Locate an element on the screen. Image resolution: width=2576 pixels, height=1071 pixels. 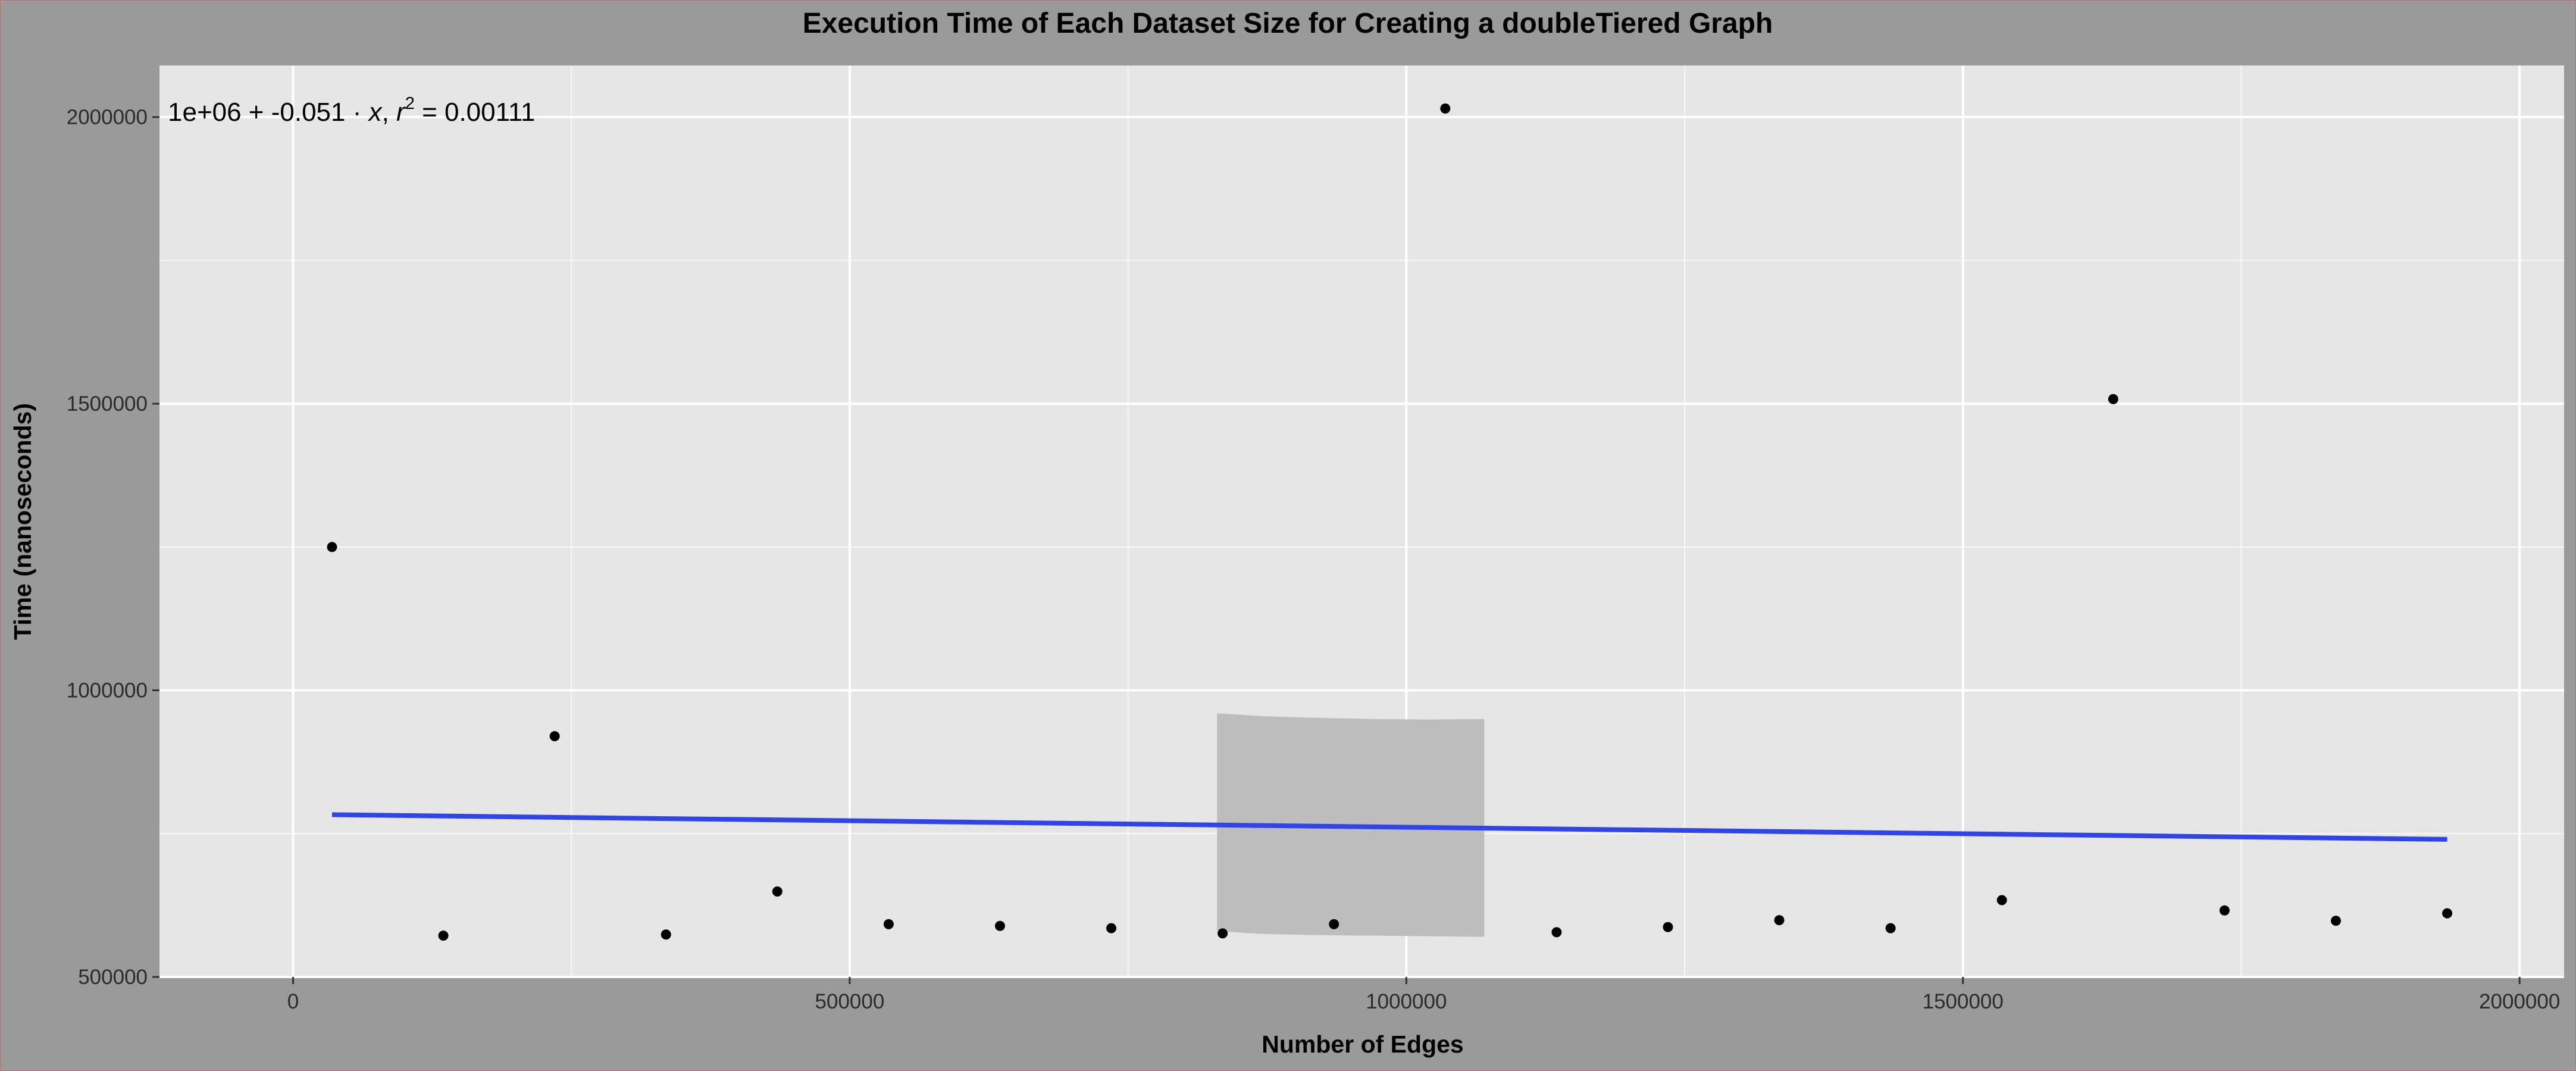
equation-prefix: 1e+06 + -0.051 · is located at coordinates (268, 112).